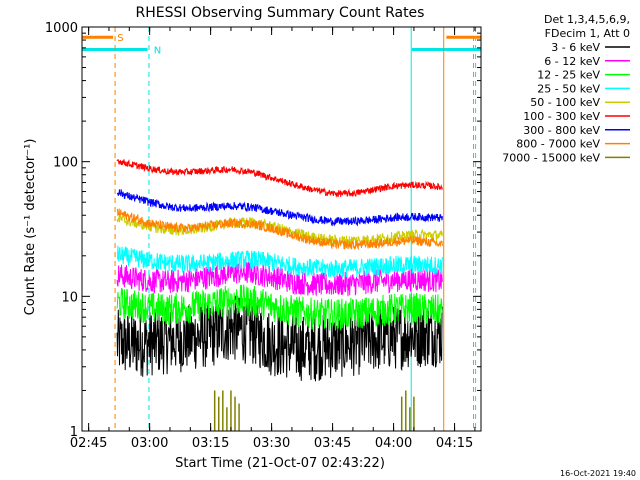 The width and height of the screenshot is (640, 480). I want to click on flag-label-n: N, so click(157, 51).